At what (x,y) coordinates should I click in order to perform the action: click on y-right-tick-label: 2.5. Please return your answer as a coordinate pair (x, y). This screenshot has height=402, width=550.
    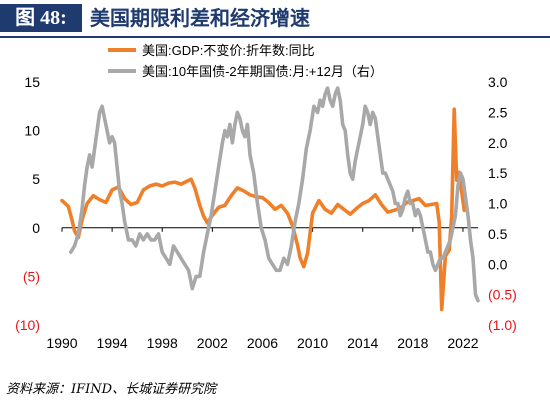
    Looking at the image, I should click on (498, 112).